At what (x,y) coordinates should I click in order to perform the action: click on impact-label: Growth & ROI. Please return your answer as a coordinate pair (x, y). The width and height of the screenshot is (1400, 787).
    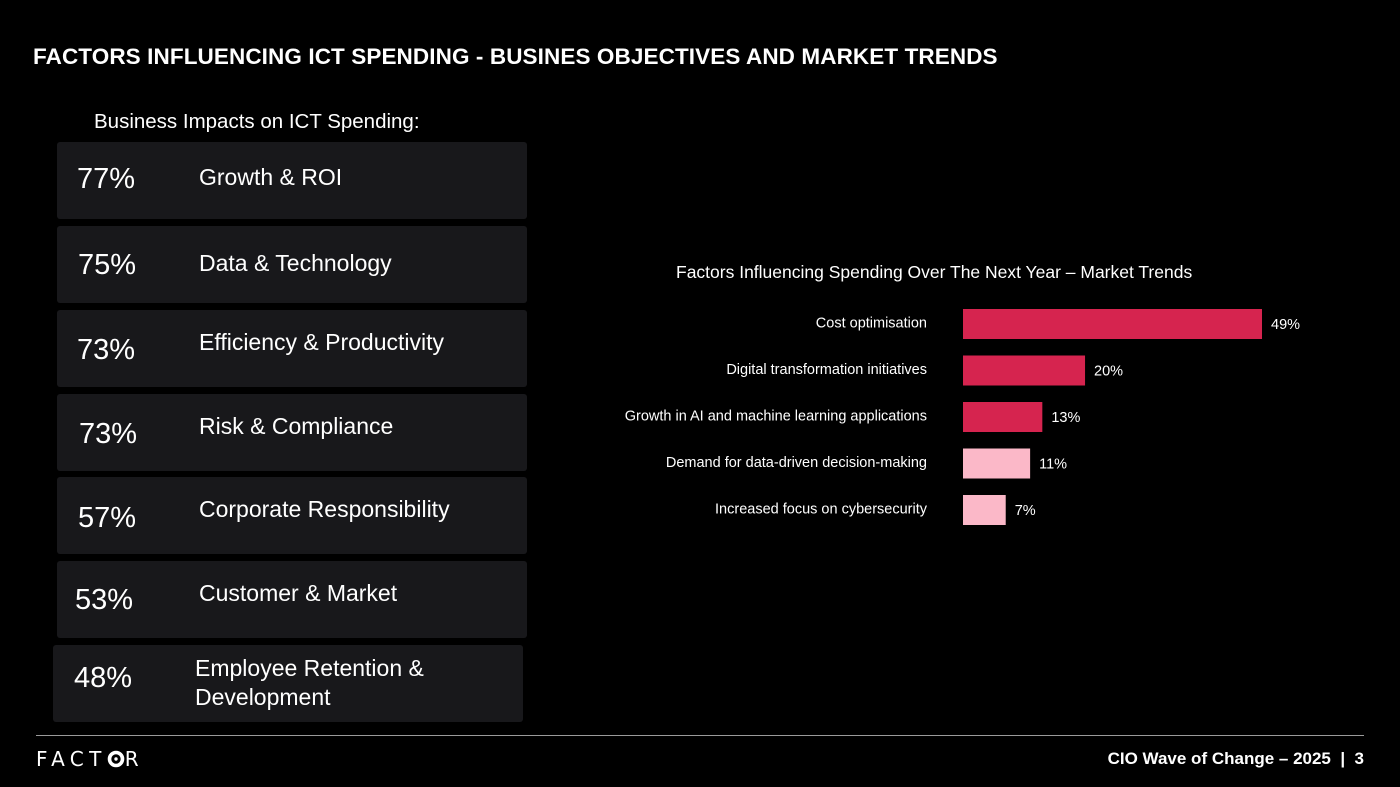
    Looking at the image, I should click on (271, 177).